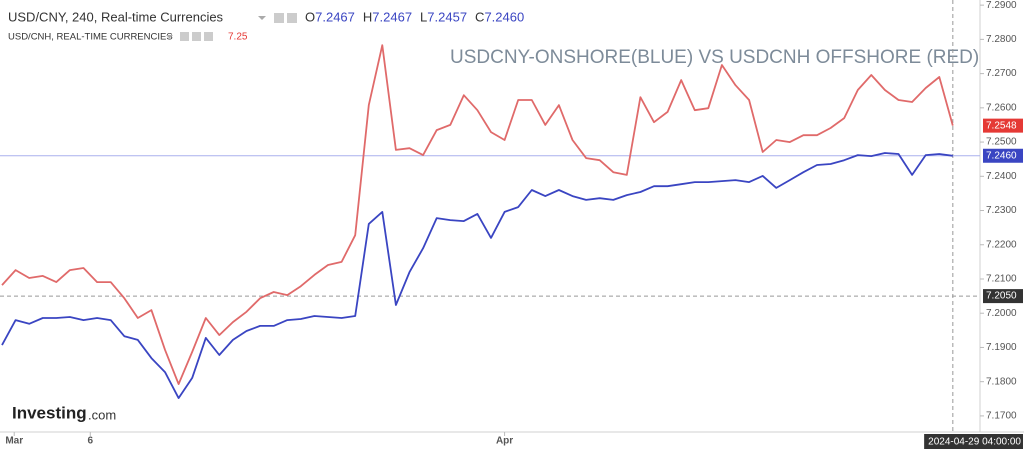  I want to click on y-tick-label: 7.2000, so click(1001, 313).